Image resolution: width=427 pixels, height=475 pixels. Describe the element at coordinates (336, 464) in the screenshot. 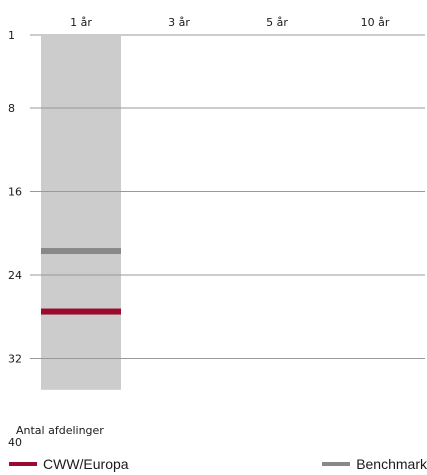

I see `legend-swatch-benchmark` at that location.